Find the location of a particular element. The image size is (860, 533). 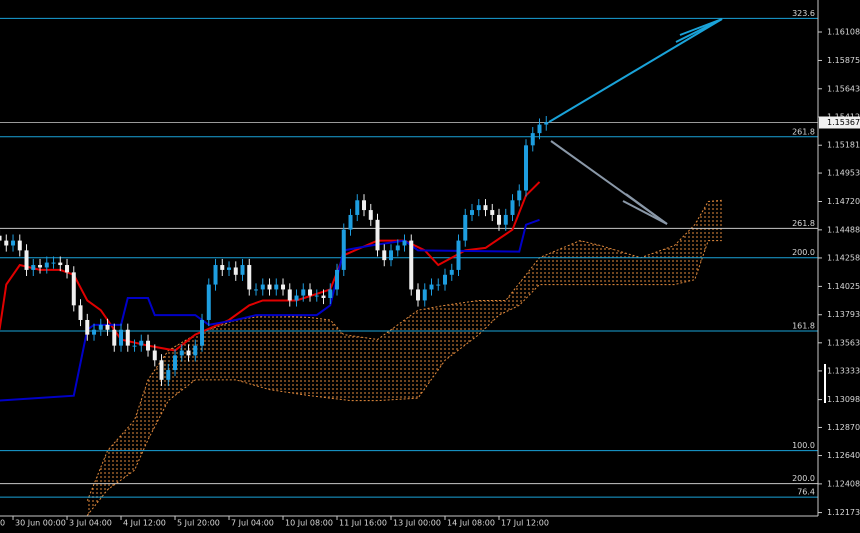

x-tick-label: 14 Jul 08:00 is located at coordinates (471, 523).